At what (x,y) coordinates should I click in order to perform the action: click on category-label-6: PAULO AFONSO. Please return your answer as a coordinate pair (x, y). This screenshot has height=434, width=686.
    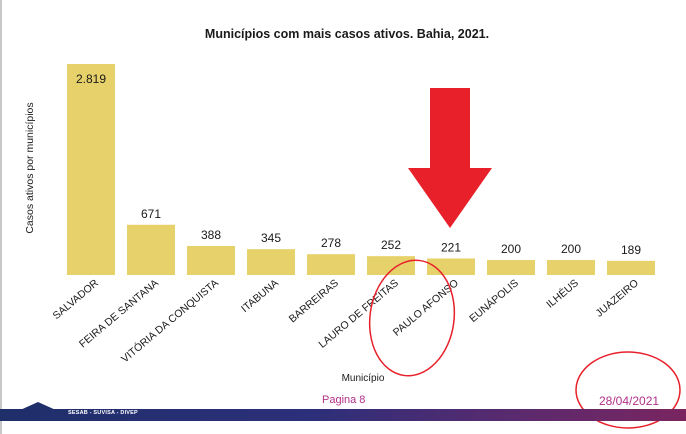
    Looking at the image, I should click on (426, 308).